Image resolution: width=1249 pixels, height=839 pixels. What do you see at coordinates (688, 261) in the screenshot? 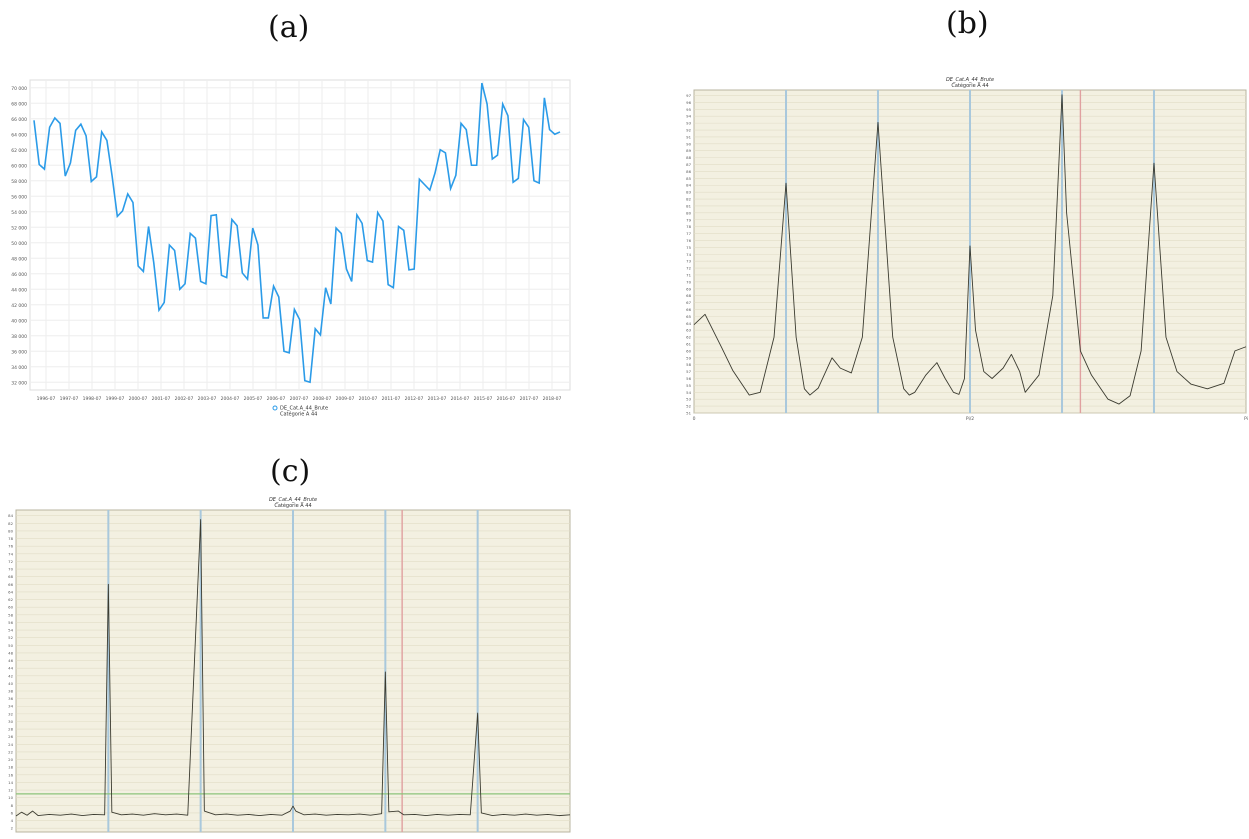
I see `y-tick-label: 73` at bounding box center [688, 261].